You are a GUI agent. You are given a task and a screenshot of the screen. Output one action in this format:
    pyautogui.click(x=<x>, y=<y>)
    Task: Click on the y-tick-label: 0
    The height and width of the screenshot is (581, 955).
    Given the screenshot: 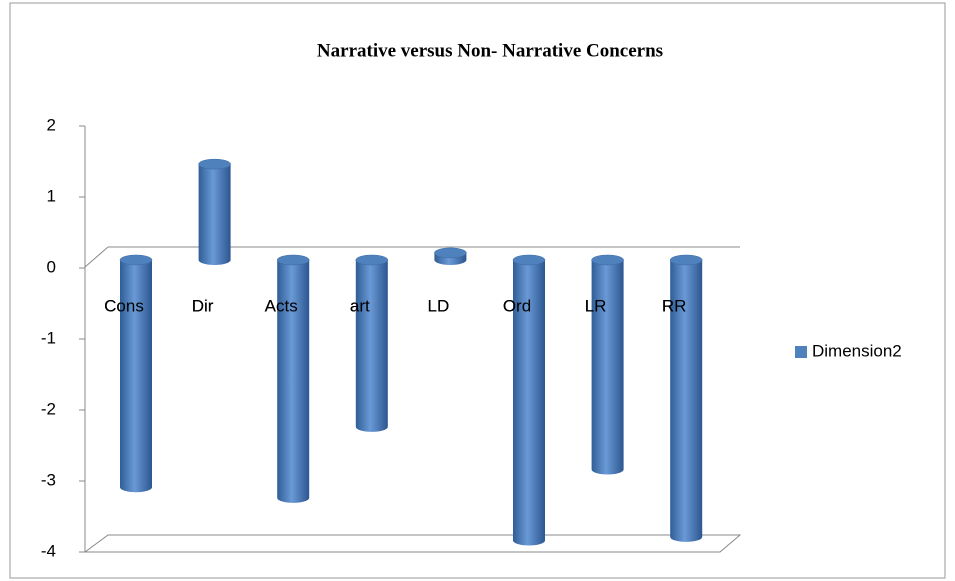 What is the action you would take?
    pyautogui.click(x=51, y=266)
    